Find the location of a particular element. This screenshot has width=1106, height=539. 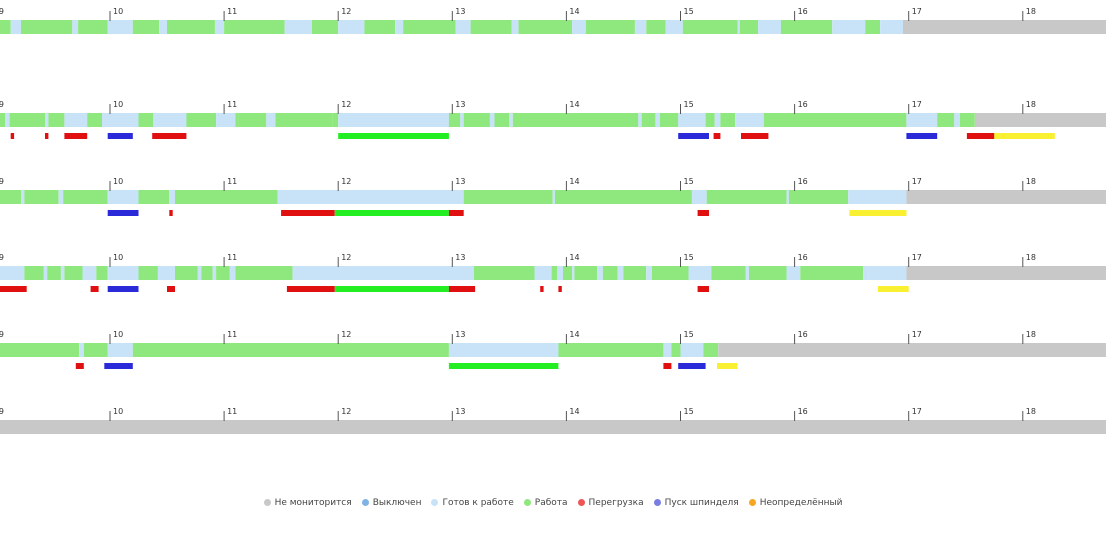

hour-tick-label: 12 is located at coordinates (346, 334).